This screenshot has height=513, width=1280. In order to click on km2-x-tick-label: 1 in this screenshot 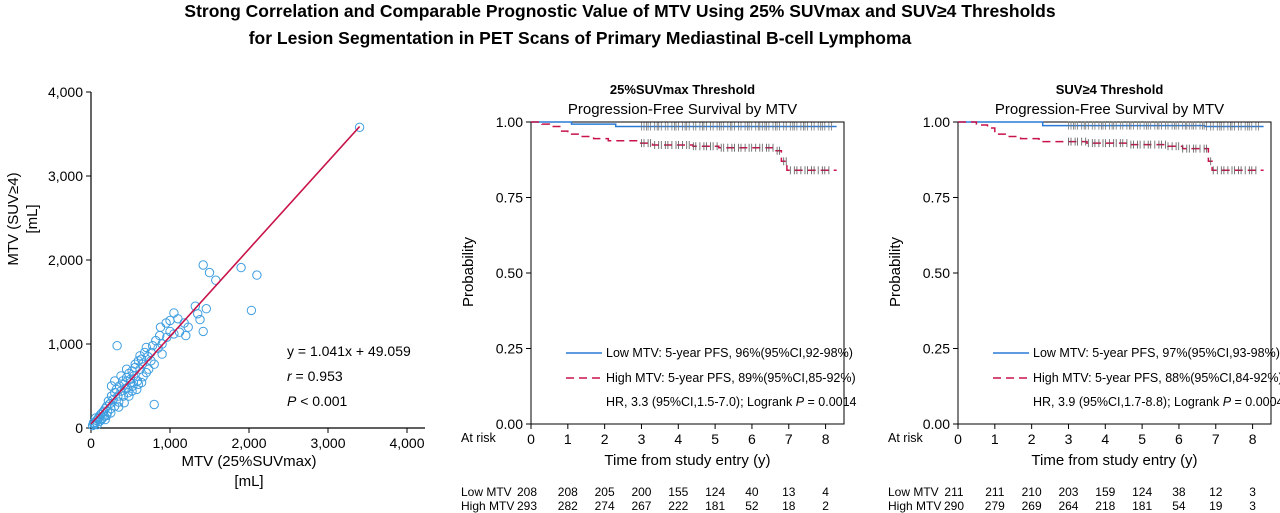, I will do `click(995, 439)`.